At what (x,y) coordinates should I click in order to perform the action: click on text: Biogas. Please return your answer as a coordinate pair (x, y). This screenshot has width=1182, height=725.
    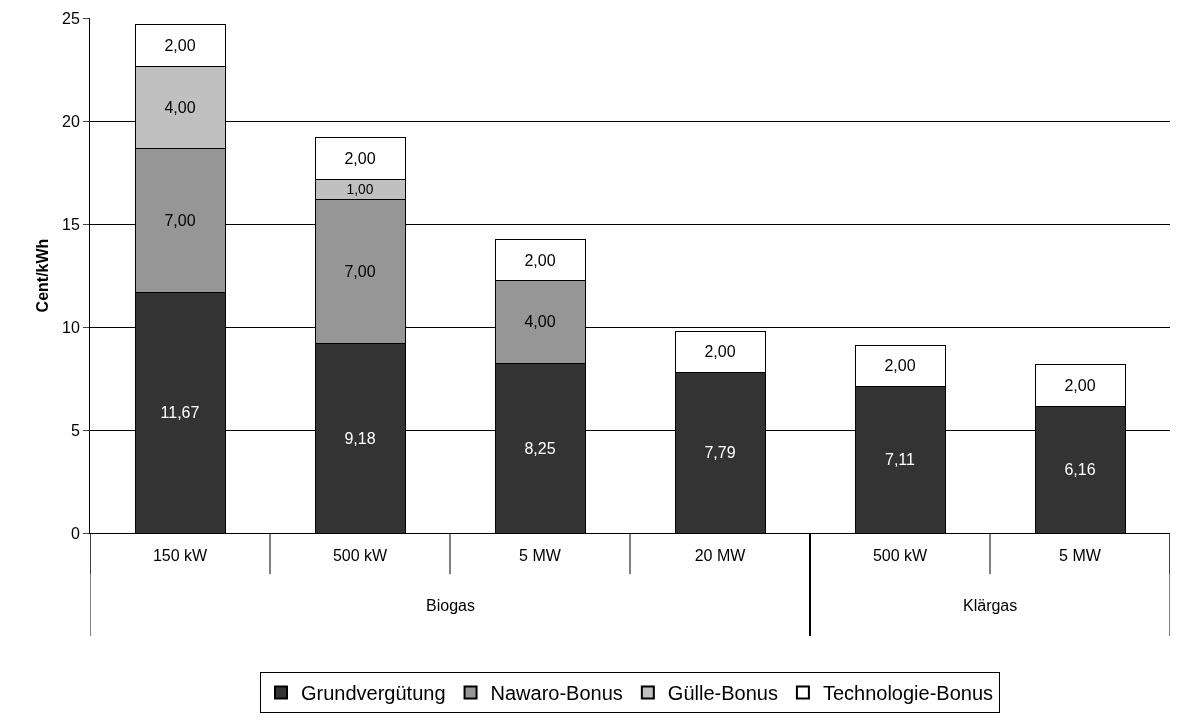
    Looking at the image, I should click on (450, 605).